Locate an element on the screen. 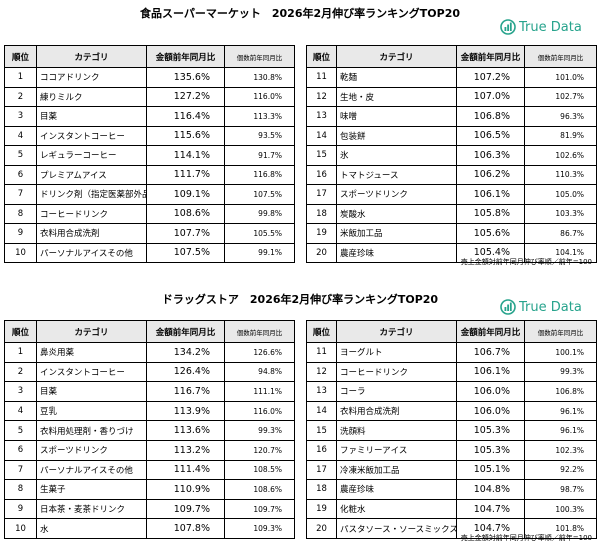 The image size is (600, 545). table-row: 5 レギュラーコーヒー 114.1% 91.7% is located at coordinates (149, 155).